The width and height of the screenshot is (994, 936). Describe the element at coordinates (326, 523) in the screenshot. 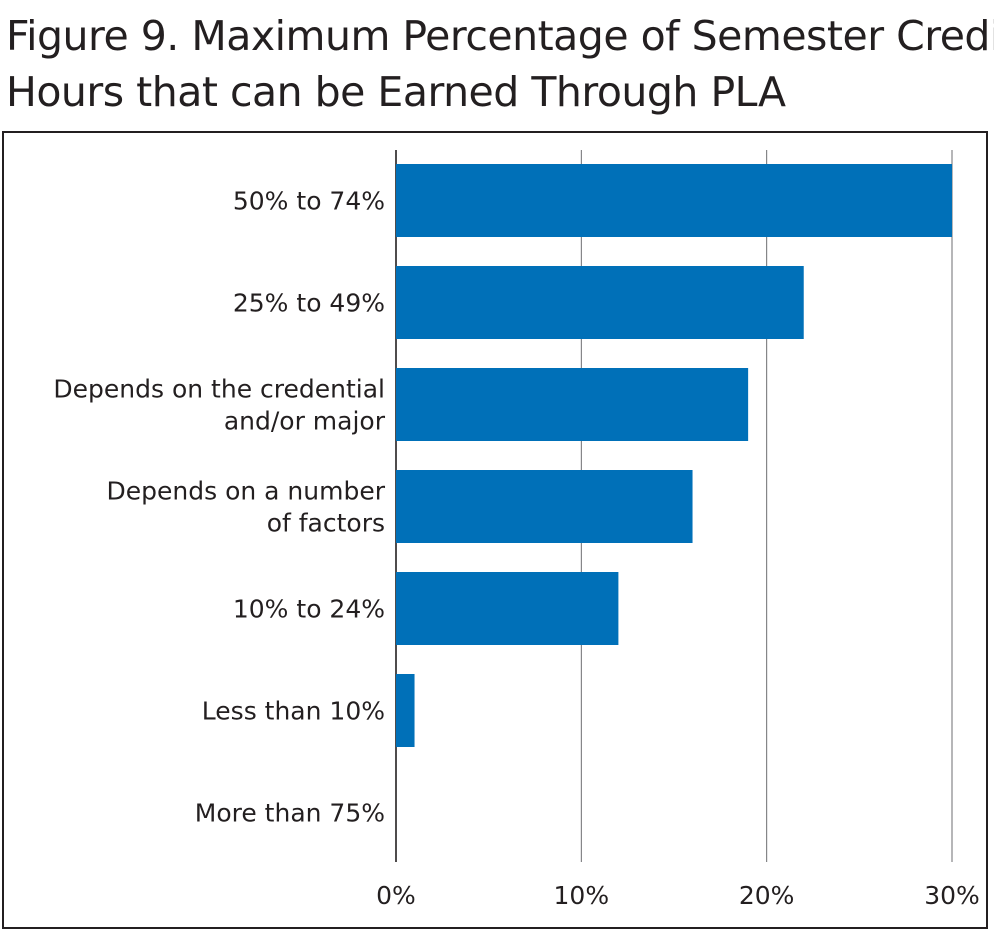

I see `category-label: of factors` at that location.